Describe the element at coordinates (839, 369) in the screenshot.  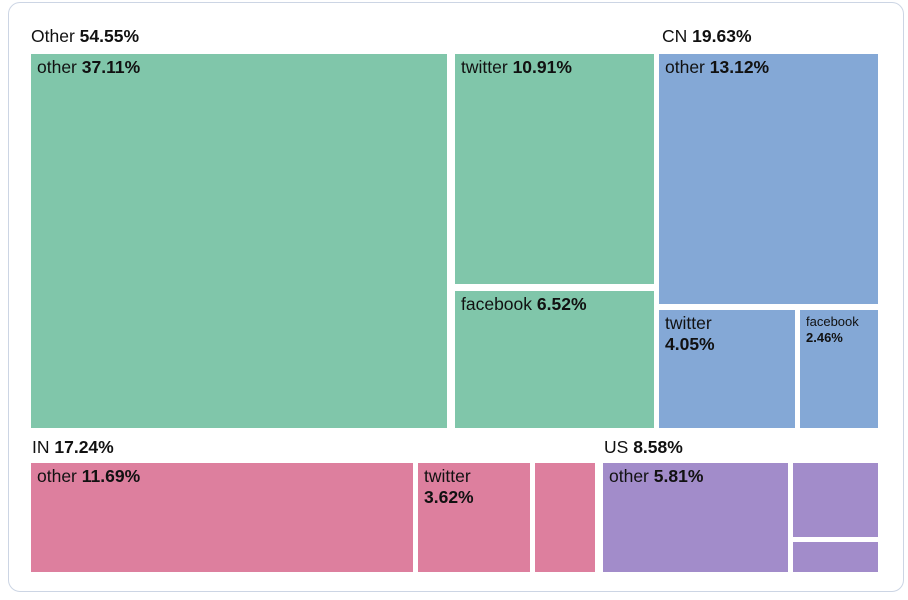
I see `treemap-cell-cn-facebook: facebook 2.46%` at that location.